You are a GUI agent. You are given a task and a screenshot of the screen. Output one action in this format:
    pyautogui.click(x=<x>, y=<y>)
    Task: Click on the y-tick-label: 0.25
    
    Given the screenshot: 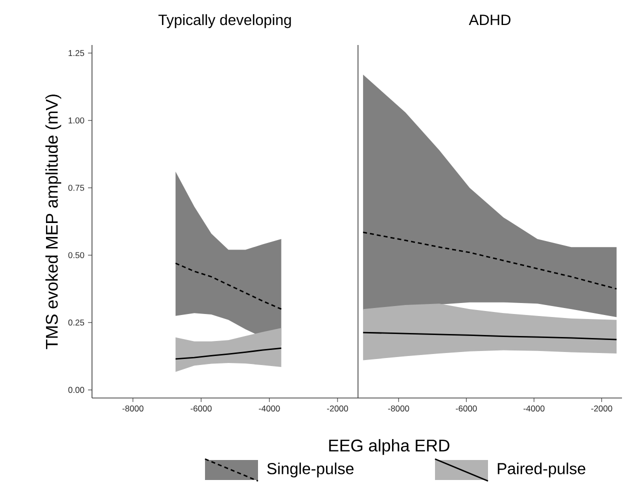 What is the action you would take?
    pyautogui.click(x=76, y=323)
    